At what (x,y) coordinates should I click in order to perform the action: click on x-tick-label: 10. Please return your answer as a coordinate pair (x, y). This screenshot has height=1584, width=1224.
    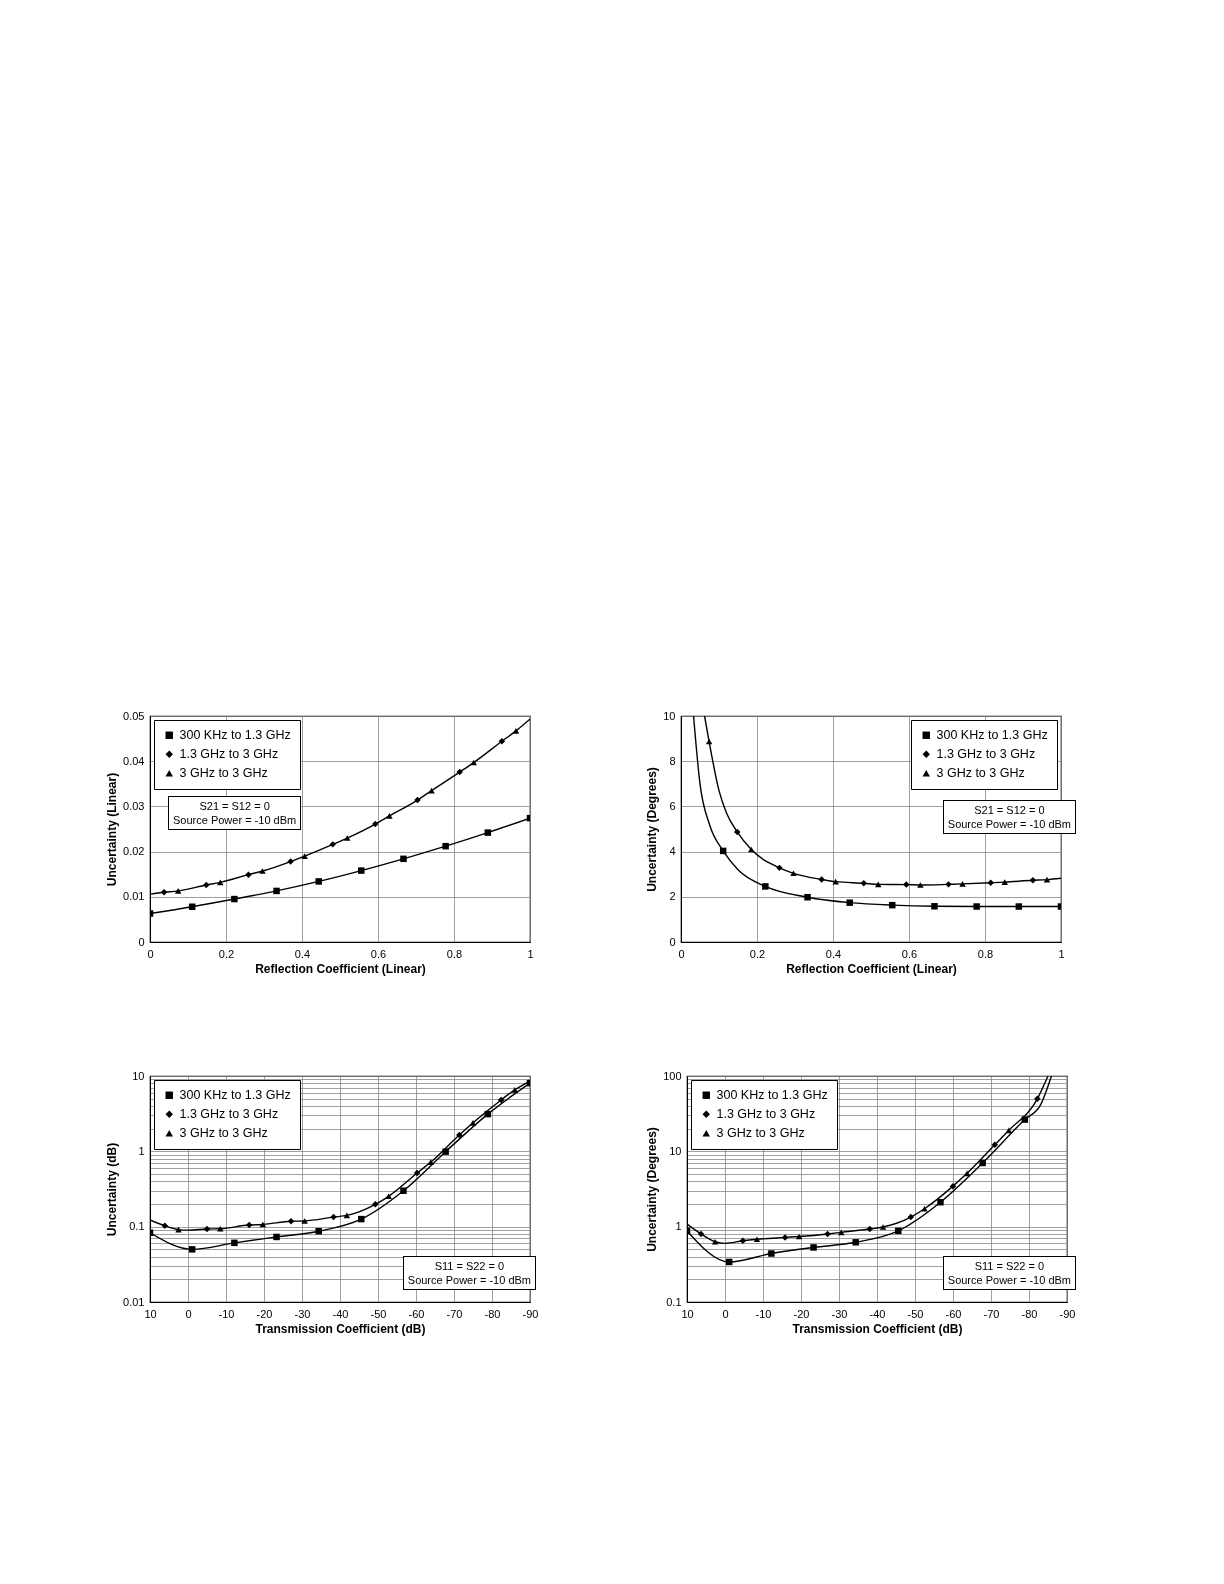
    Looking at the image, I should click on (687, 1313).